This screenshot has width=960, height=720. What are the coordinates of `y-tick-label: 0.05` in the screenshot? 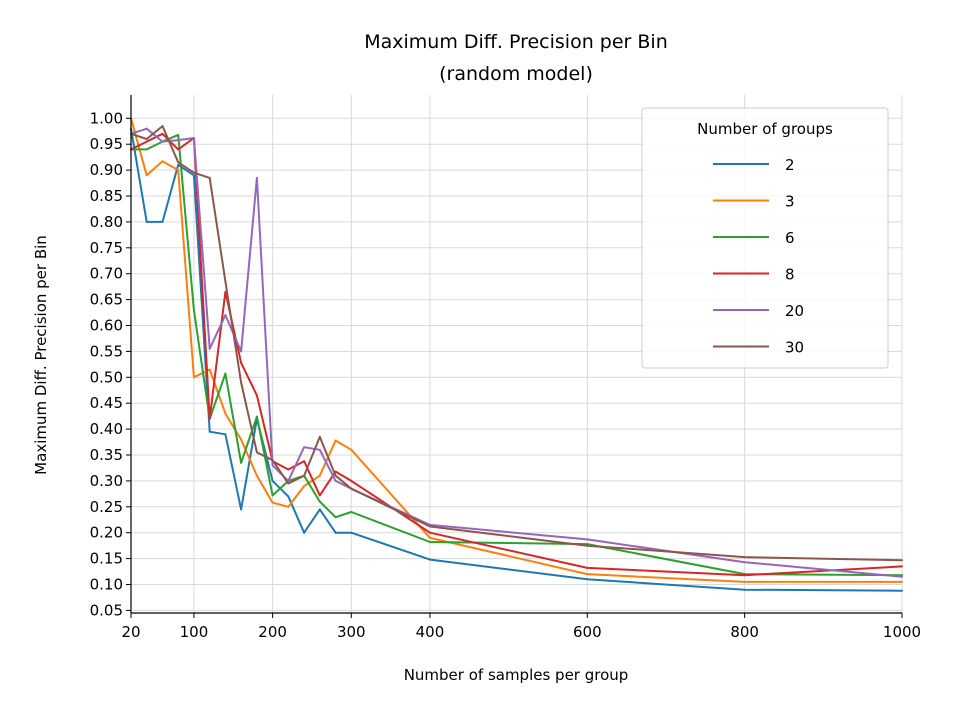 It's located at (106, 610).